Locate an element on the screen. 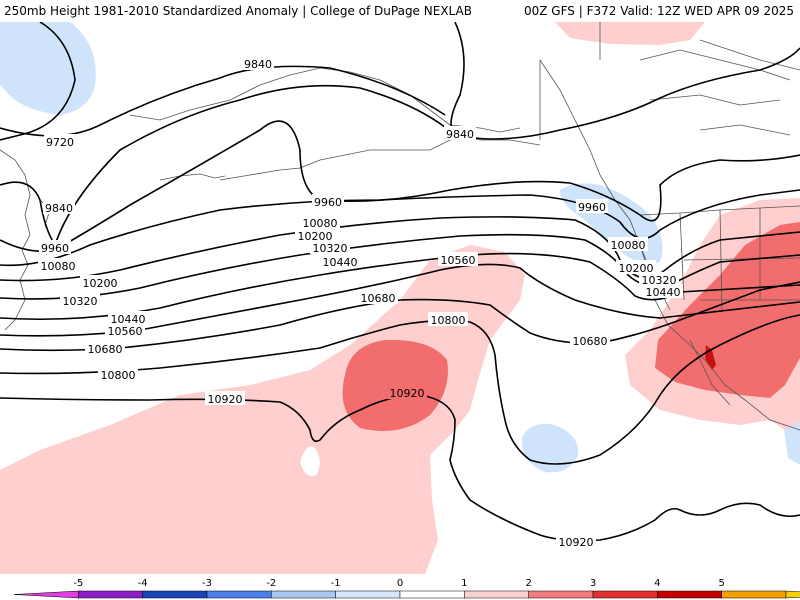  colorbar-tick-label: 1 is located at coordinates (464, 583).